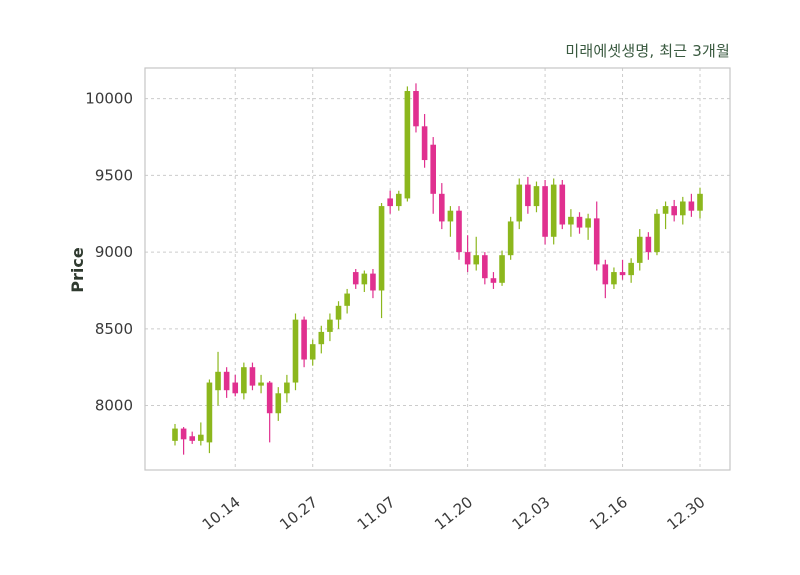  Describe the element at coordinates (114, 406) in the screenshot. I see `y-tick-label: 8000` at that location.